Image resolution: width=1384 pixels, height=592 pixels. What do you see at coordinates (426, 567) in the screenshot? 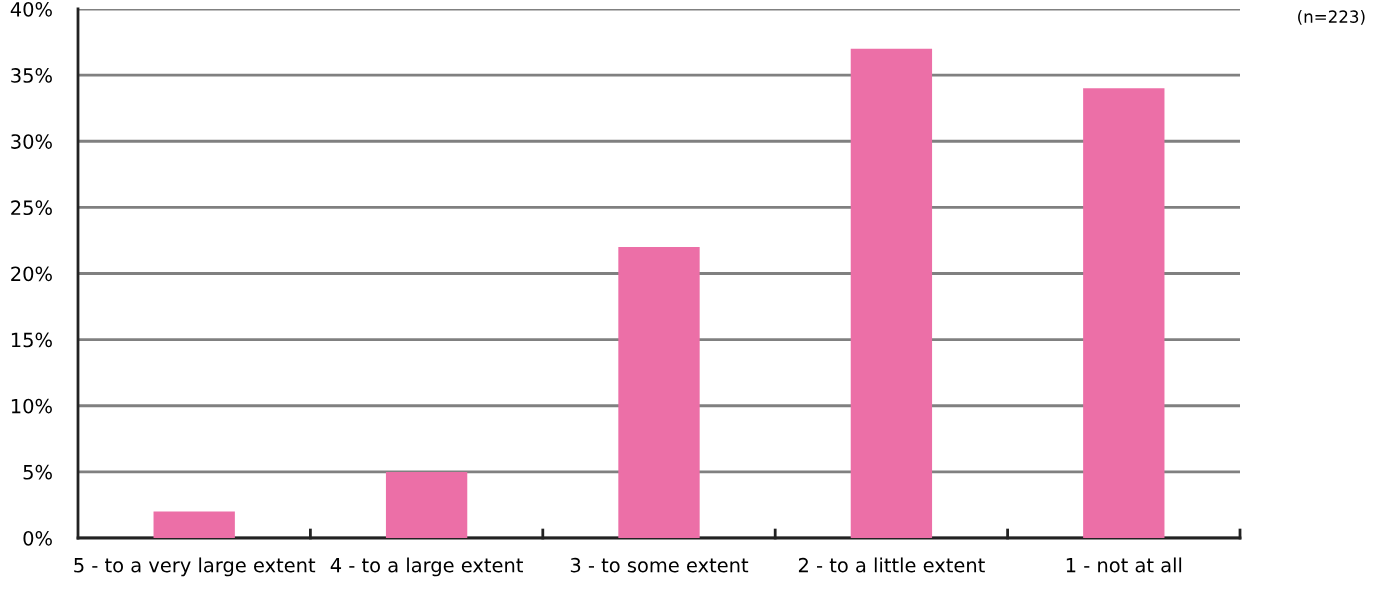
I see `x-tick-label: 4 - to a large extent` at bounding box center [426, 567].